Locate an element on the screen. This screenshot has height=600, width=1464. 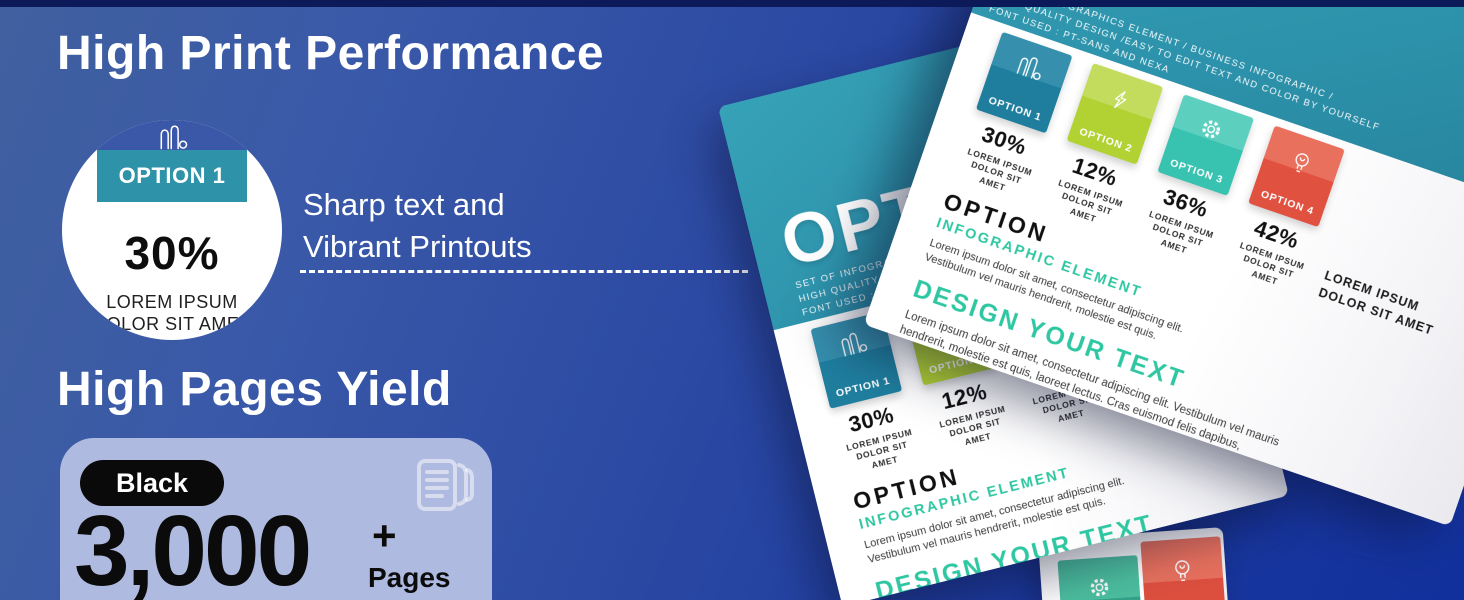
badge-lorem-line2: DOLOR SIT AMET is located at coordinates (172, 323).